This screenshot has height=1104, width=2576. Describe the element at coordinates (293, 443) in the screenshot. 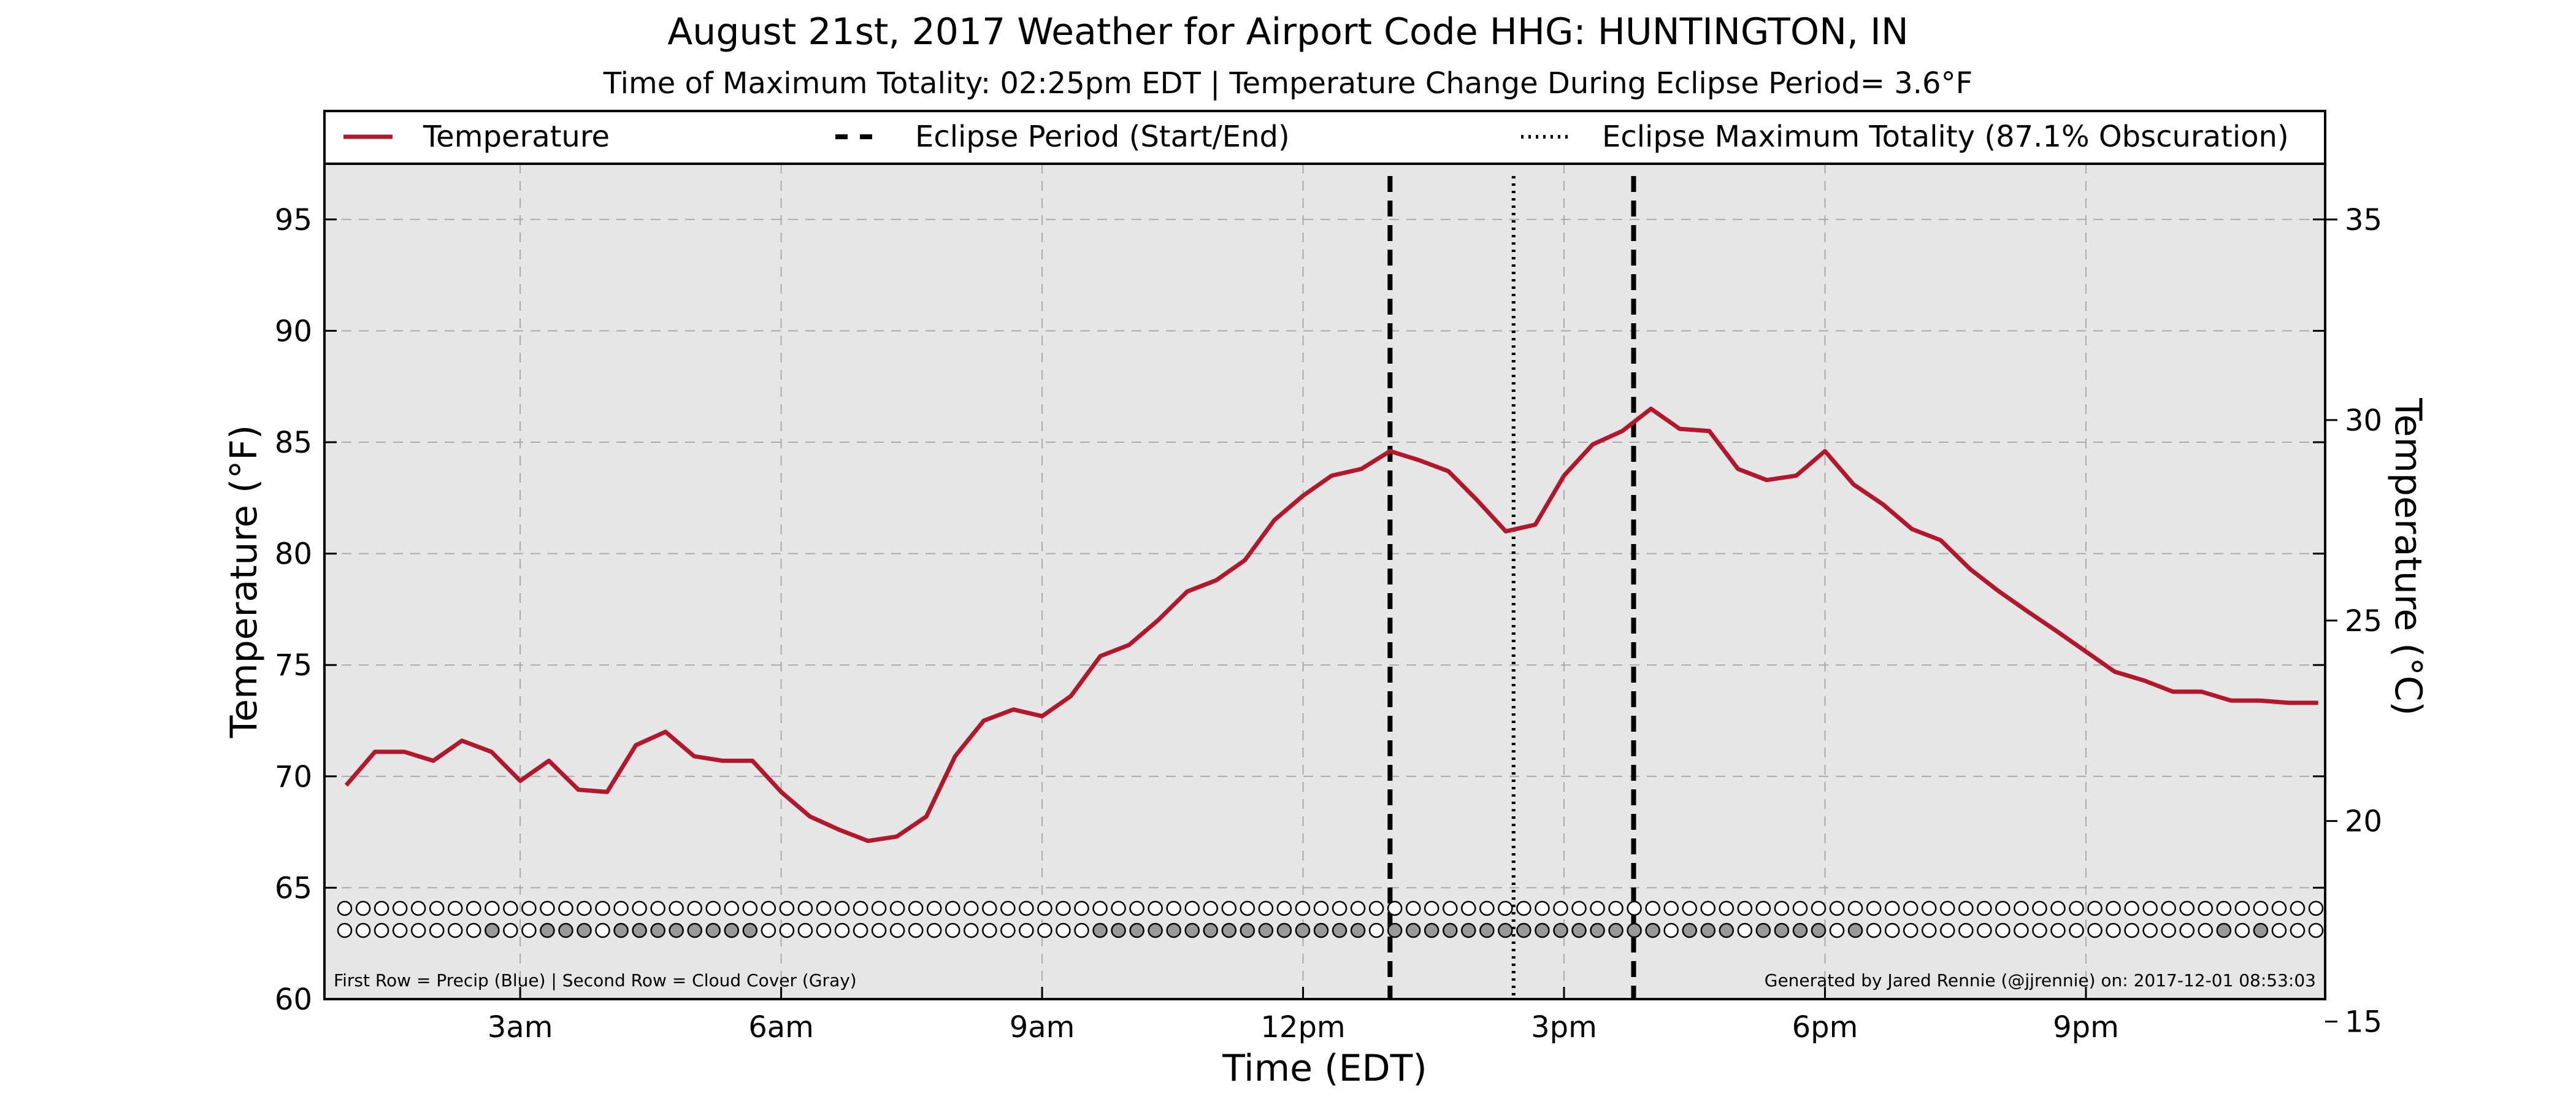

I see `y-tick-label: 85` at that location.